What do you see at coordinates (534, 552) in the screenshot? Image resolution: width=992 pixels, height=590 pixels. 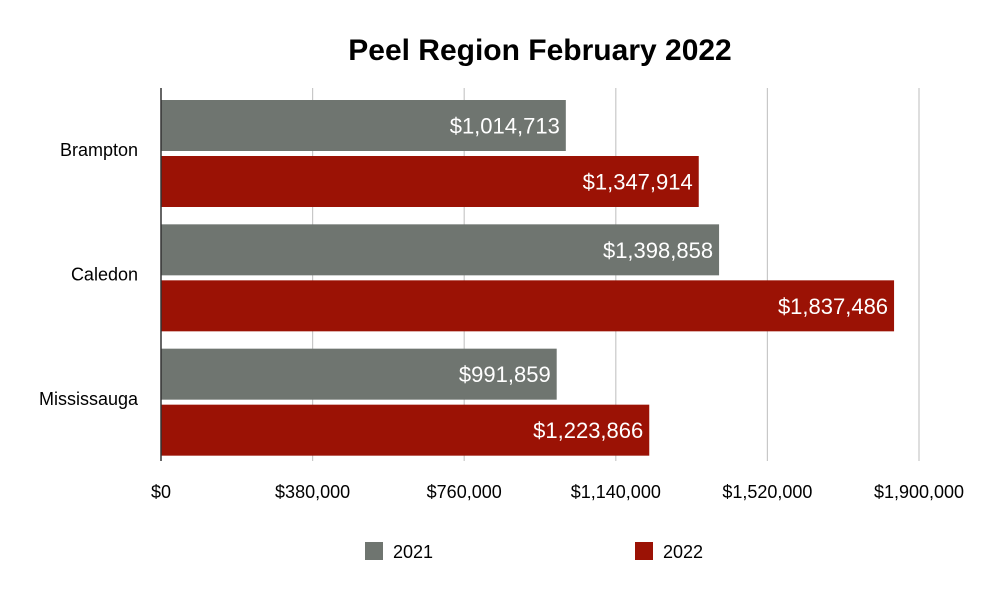 I see `legend: 2021 2022` at bounding box center [534, 552].